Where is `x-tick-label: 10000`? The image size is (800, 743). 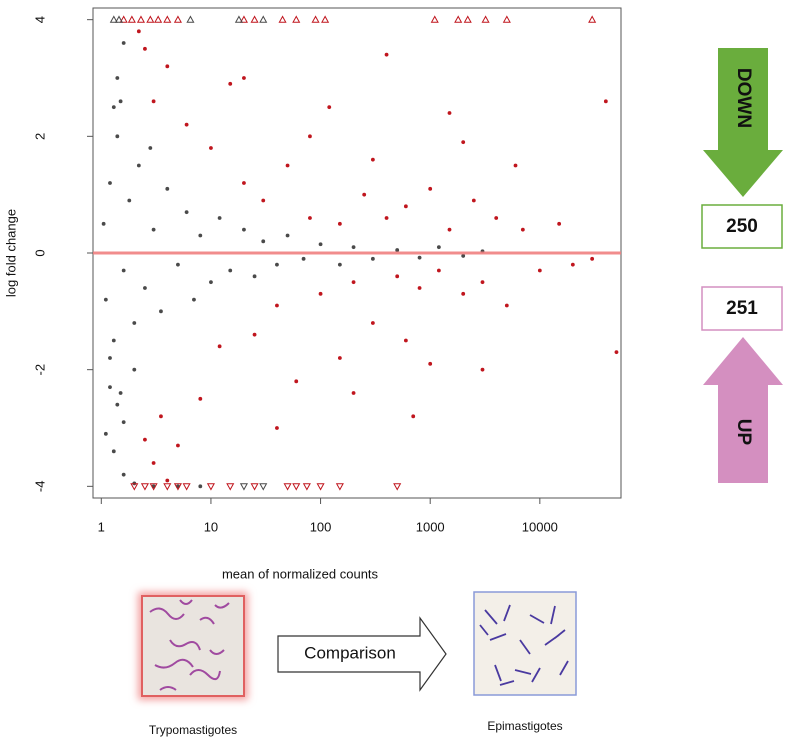 x-tick-label: 10000 is located at coordinates (540, 526).